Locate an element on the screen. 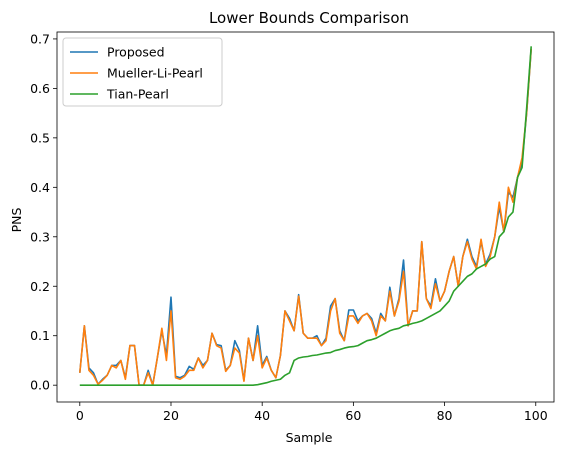  x-tick-label: 20 is located at coordinates (171, 415).